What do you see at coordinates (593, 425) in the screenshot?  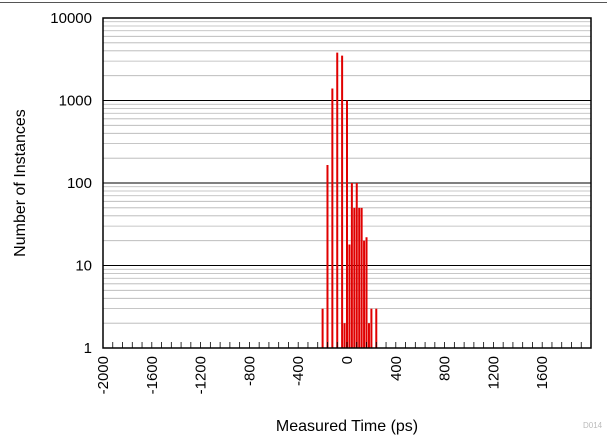 I see `figure-code-label: D014` at bounding box center [593, 425].